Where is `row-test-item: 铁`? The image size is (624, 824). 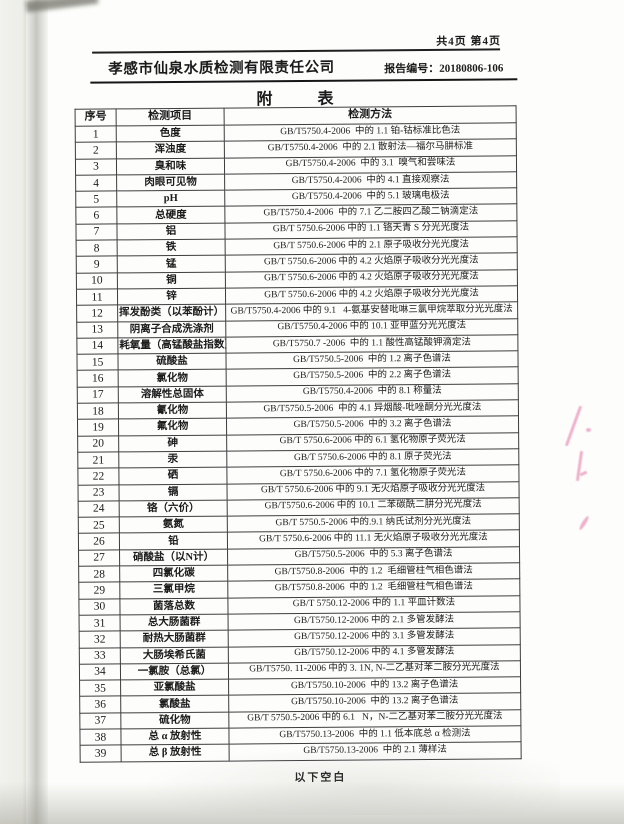 row-test-item: 铁 is located at coordinates (171, 248).